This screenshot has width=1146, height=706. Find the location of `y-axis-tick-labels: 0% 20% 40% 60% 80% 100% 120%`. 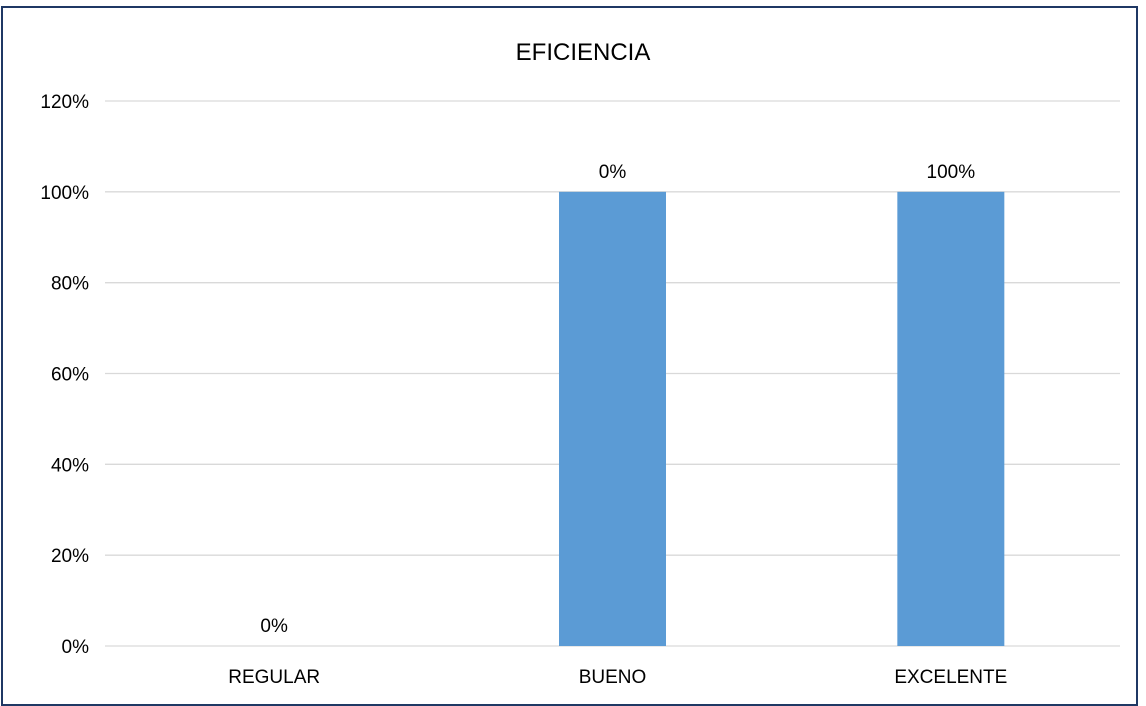

y-axis-tick-labels: 0% 20% 40% 60% 80% 100% 120% is located at coordinates (64, 375).